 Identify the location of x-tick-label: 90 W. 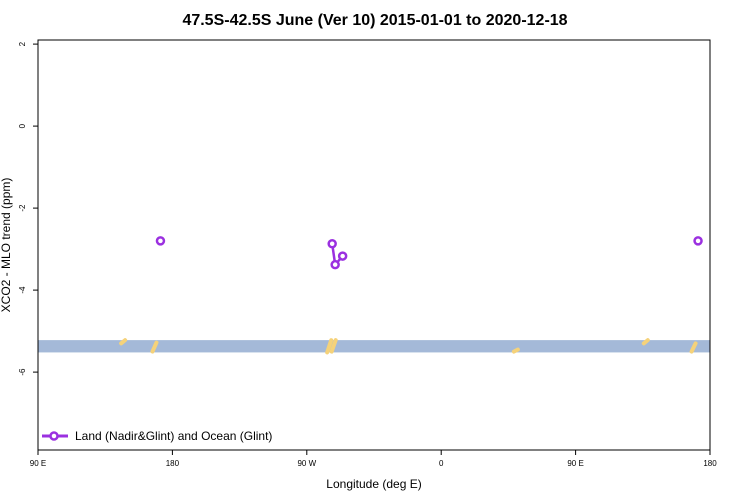
(306, 463).